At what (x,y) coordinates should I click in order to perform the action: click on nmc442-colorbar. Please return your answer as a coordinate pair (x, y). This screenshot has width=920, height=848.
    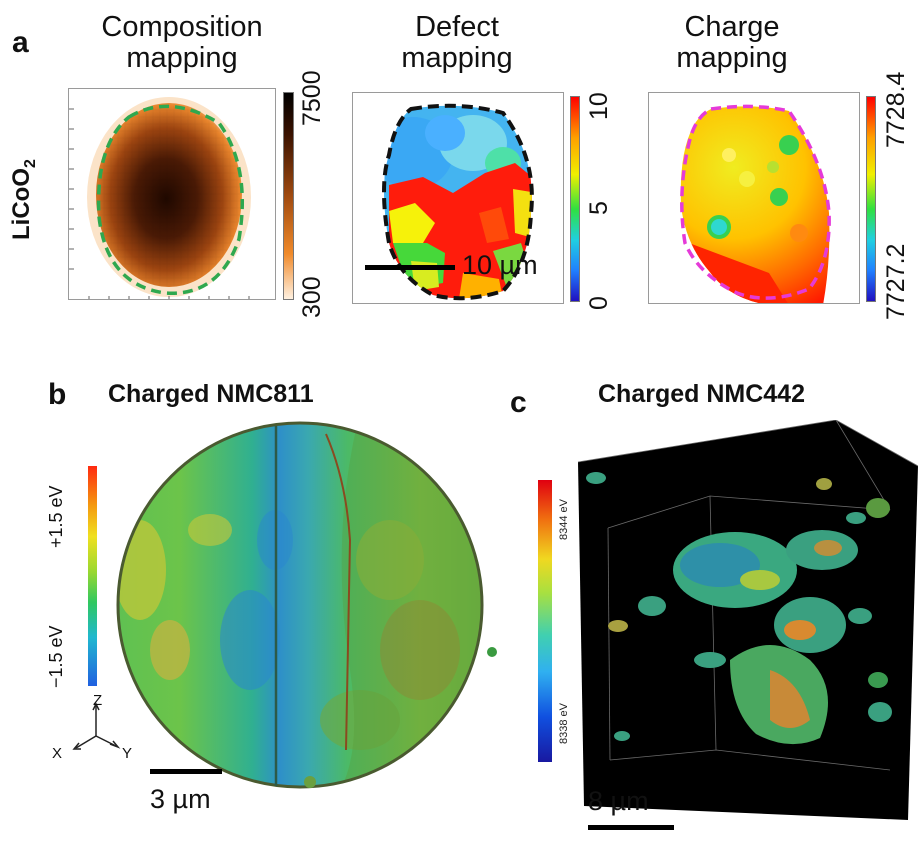
    Looking at the image, I should click on (545, 621).